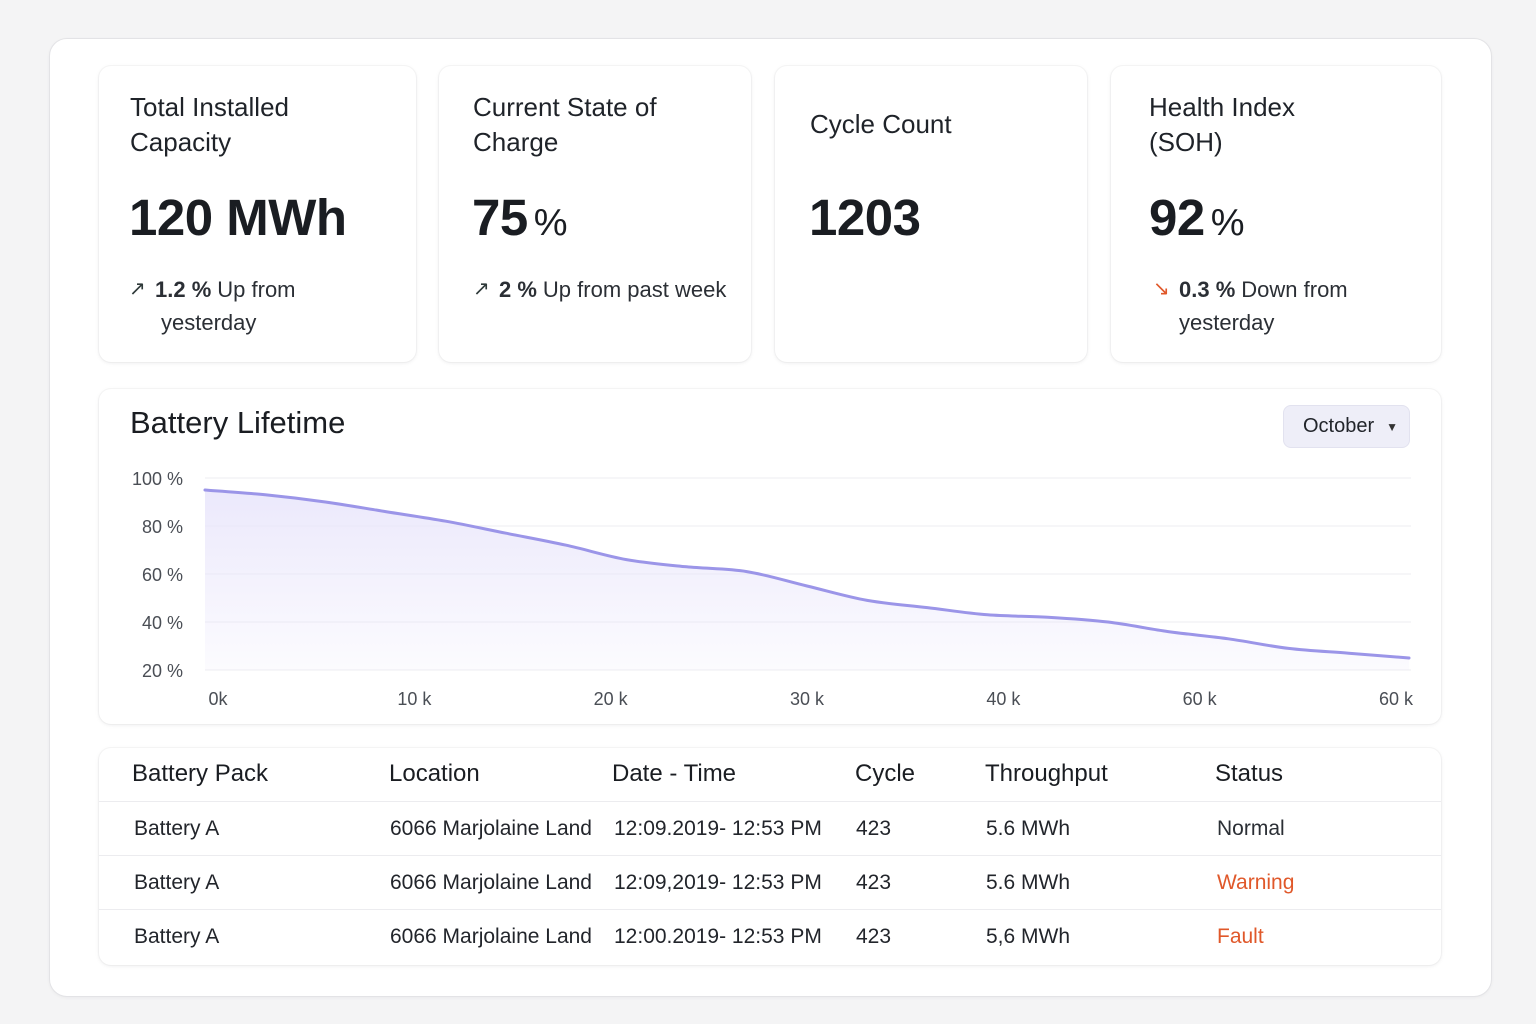  What do you see at coordinates (1251, 828) in the screenshot?
I see `cell-status: Normal` at bounding box center [1251, 828].